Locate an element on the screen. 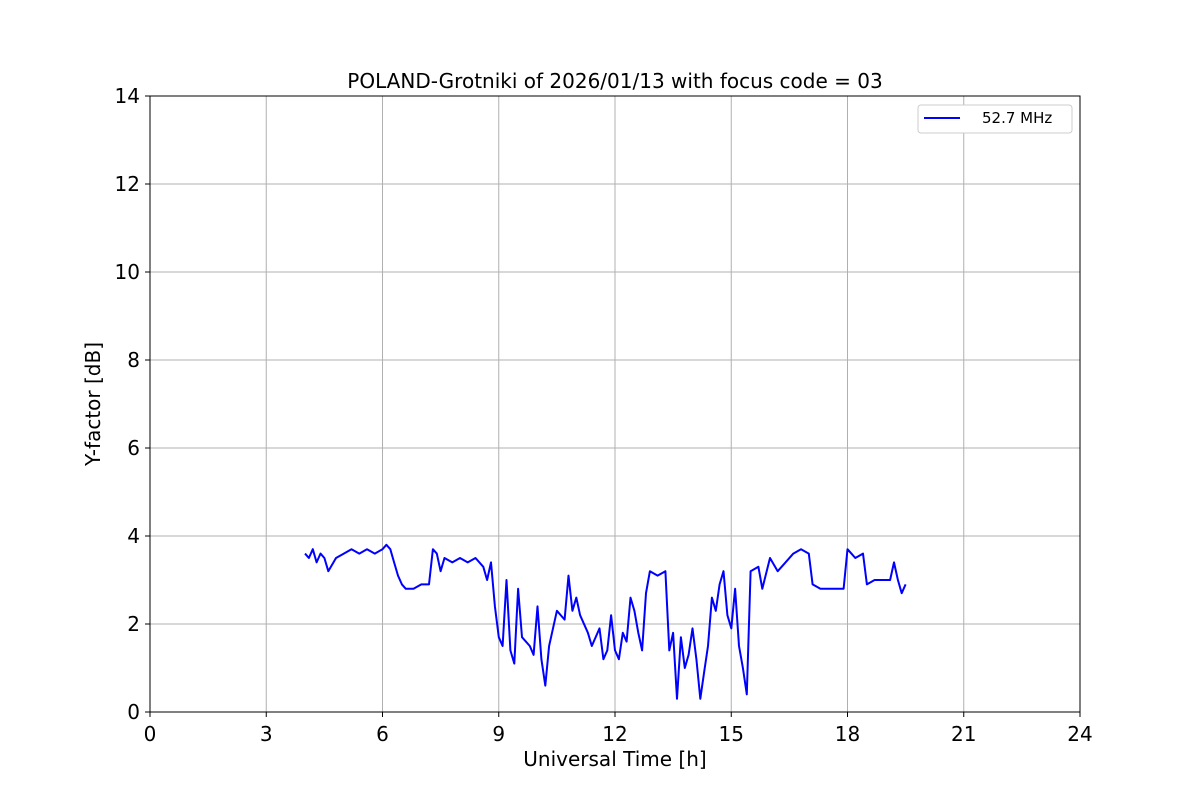 The image size is (1200, 800). x-tick-label: 21 is located at coordinates (963, 734).